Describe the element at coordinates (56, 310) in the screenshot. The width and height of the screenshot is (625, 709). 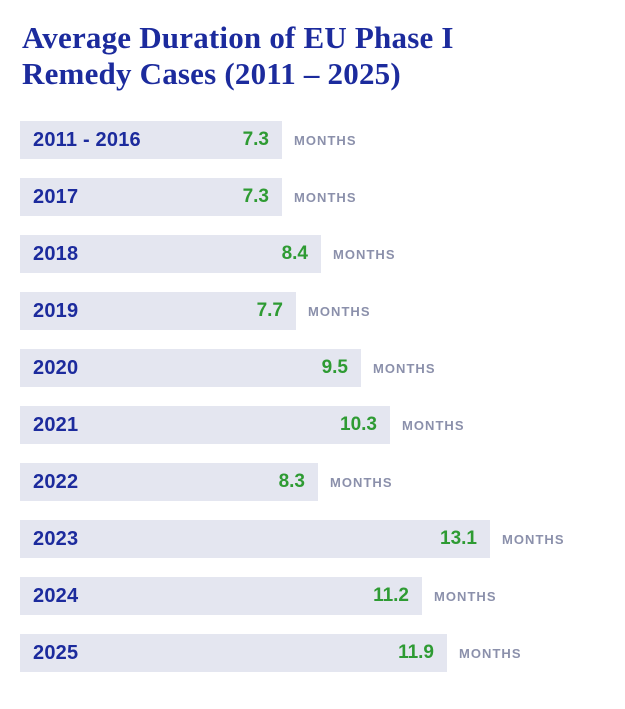
I see `bar-category-label: 2019` at that location.